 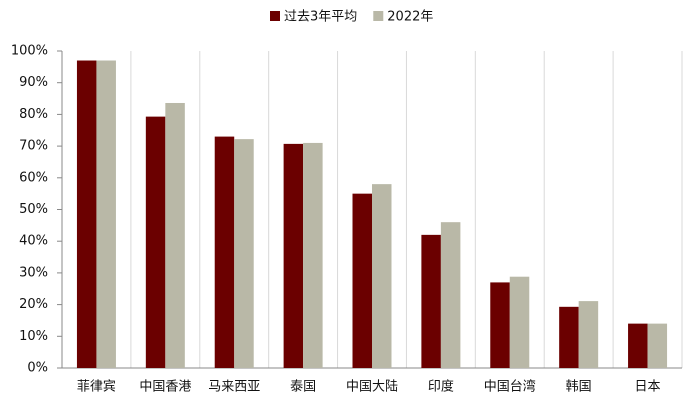 What do you see at coordinates (579, 387) in the screenshot?
I see `x-tick-label: 韩国` at bounding box center [579, 387].